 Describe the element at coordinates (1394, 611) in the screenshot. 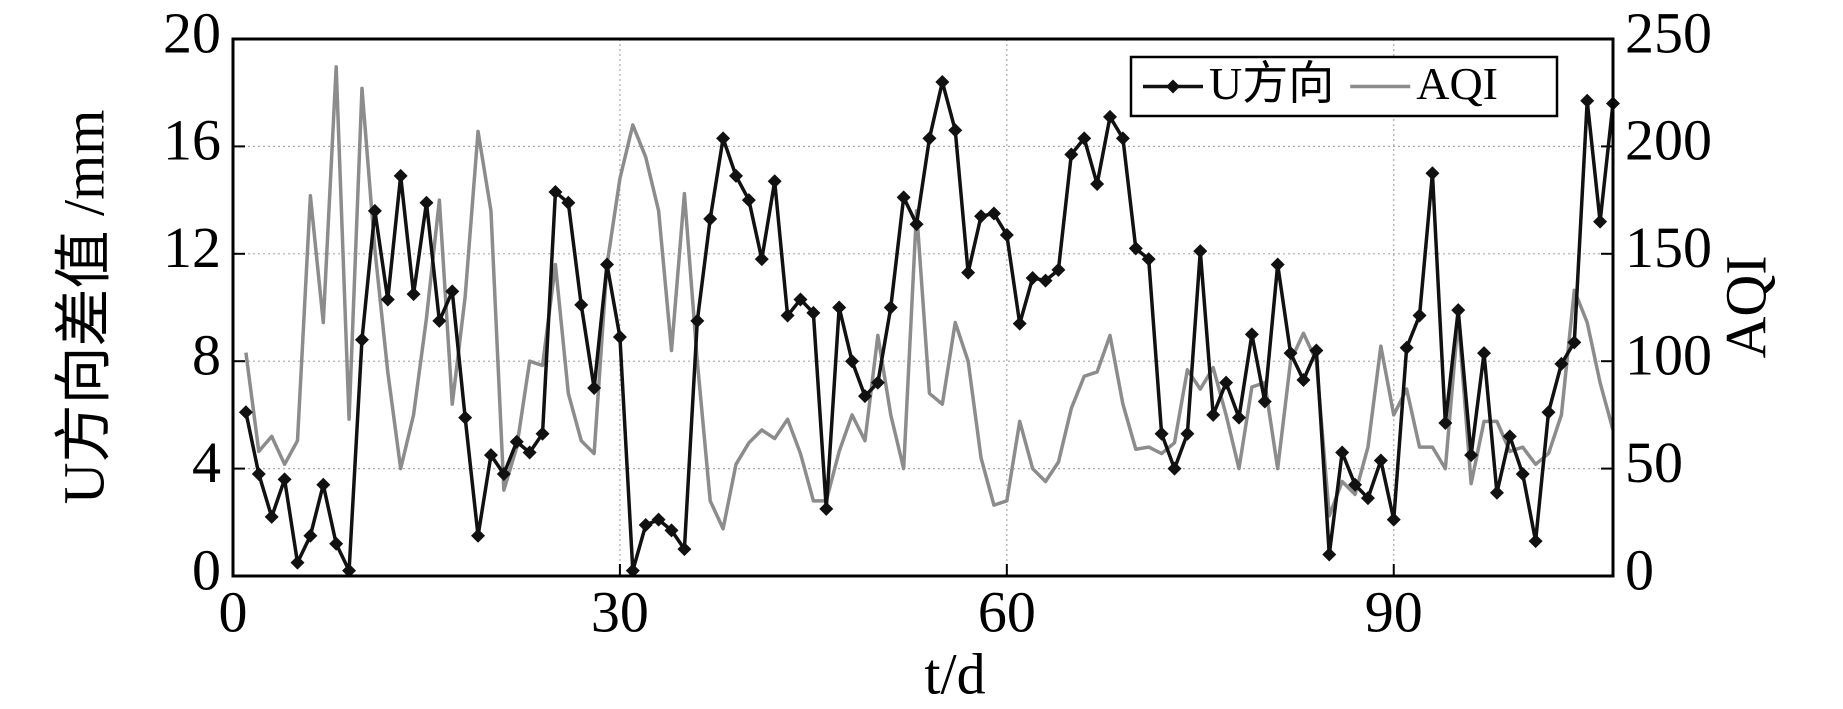

I see `x-tick-label: 90` at that location.